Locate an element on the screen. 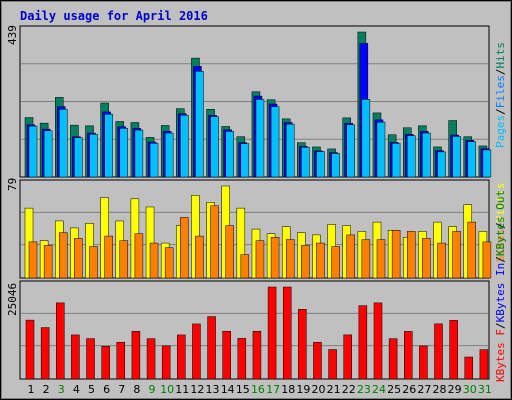  ymax-kbytes: 25046 is located at coordinates (12, 299).